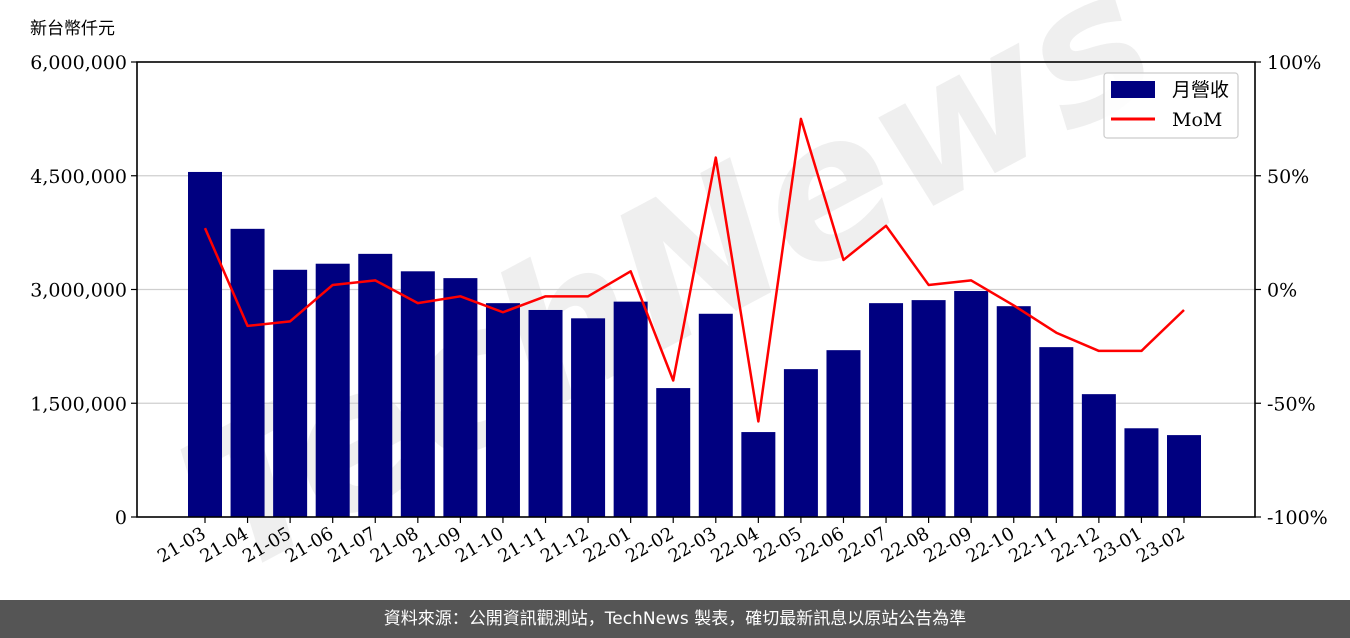 The height and width of the screenshot is (638, 1350). I want to click on right-tick-label: 50%, so click(1288, 177).